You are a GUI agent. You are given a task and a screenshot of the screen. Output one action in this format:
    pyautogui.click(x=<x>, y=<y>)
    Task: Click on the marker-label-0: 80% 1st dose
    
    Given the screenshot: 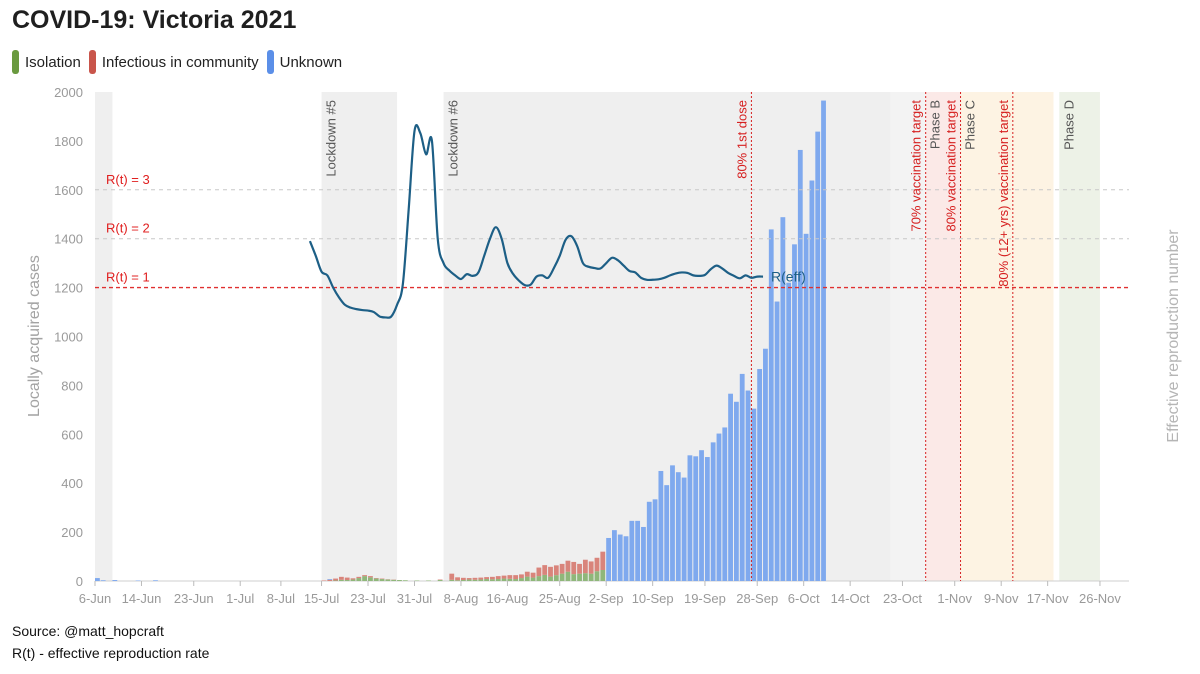 What is the action you would take?
    pyautogui.click(x=741, y=139)
    